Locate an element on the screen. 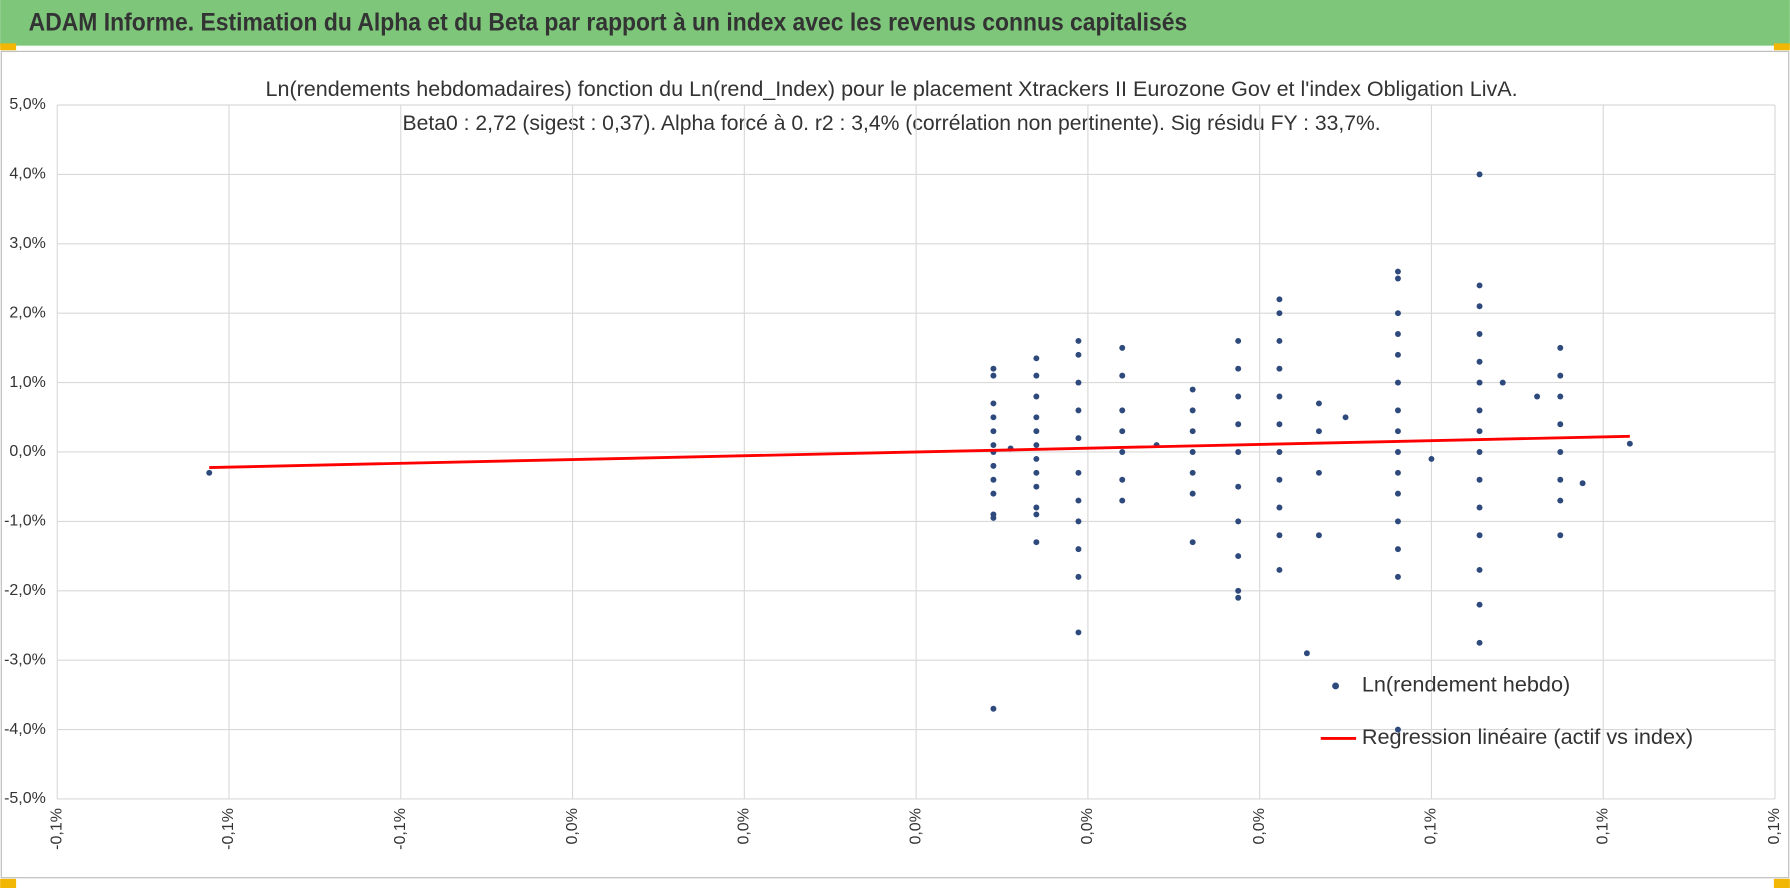 Image resolution: width=1790 pixels, height=888 pixels. y-tick-label: -1,0% is located at coordinates (25, 521).